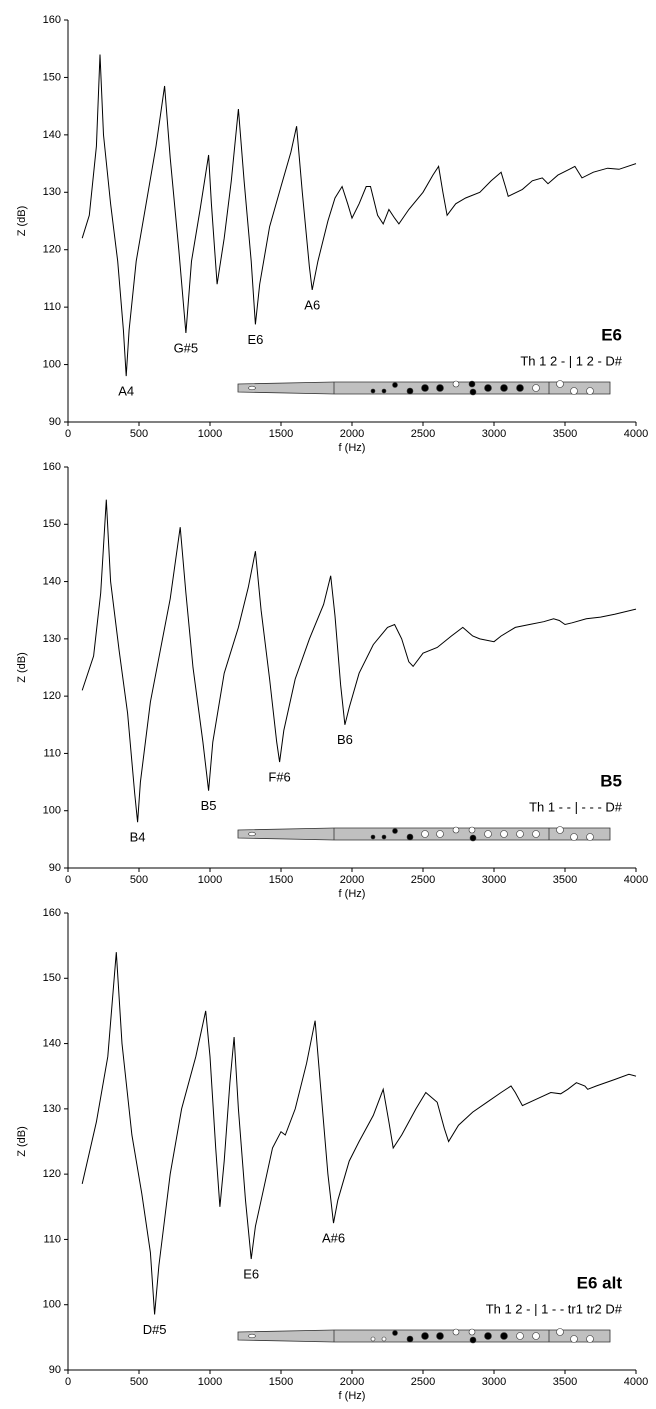  I want to click on note-title: E6 alt, so click(600, 1282).